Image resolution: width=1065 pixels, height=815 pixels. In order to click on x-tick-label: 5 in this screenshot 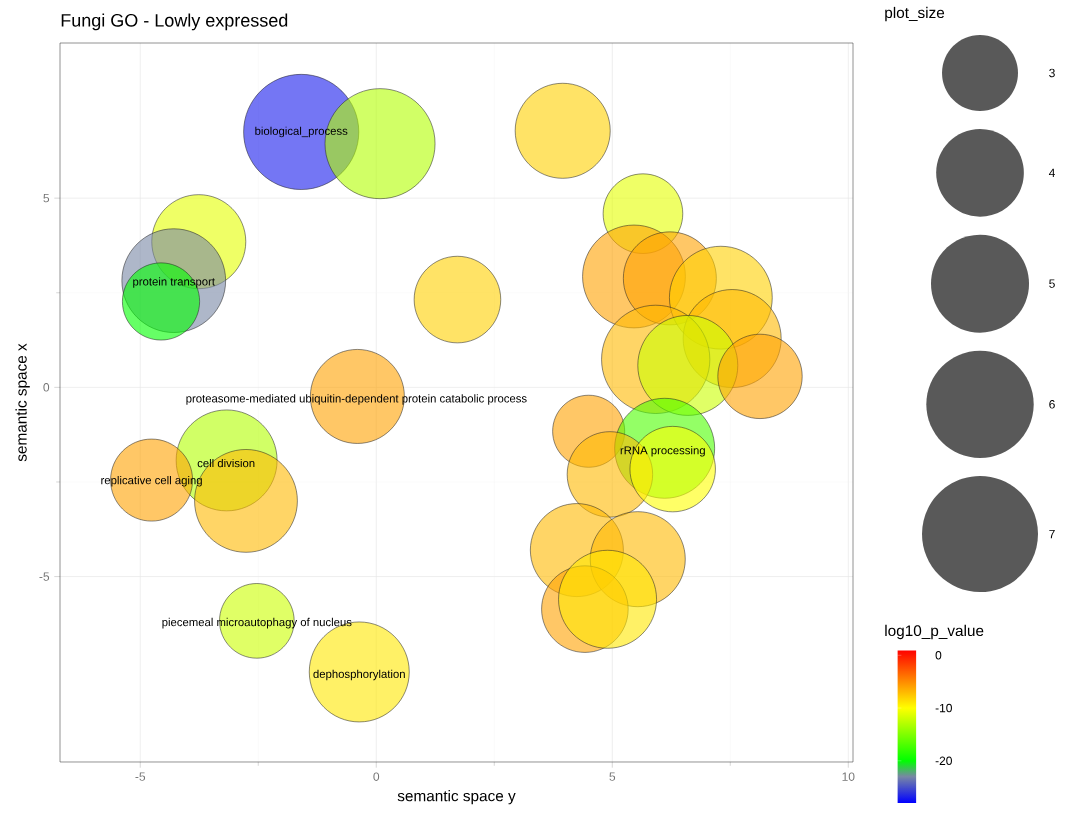, I will do `click(612, 776)`.